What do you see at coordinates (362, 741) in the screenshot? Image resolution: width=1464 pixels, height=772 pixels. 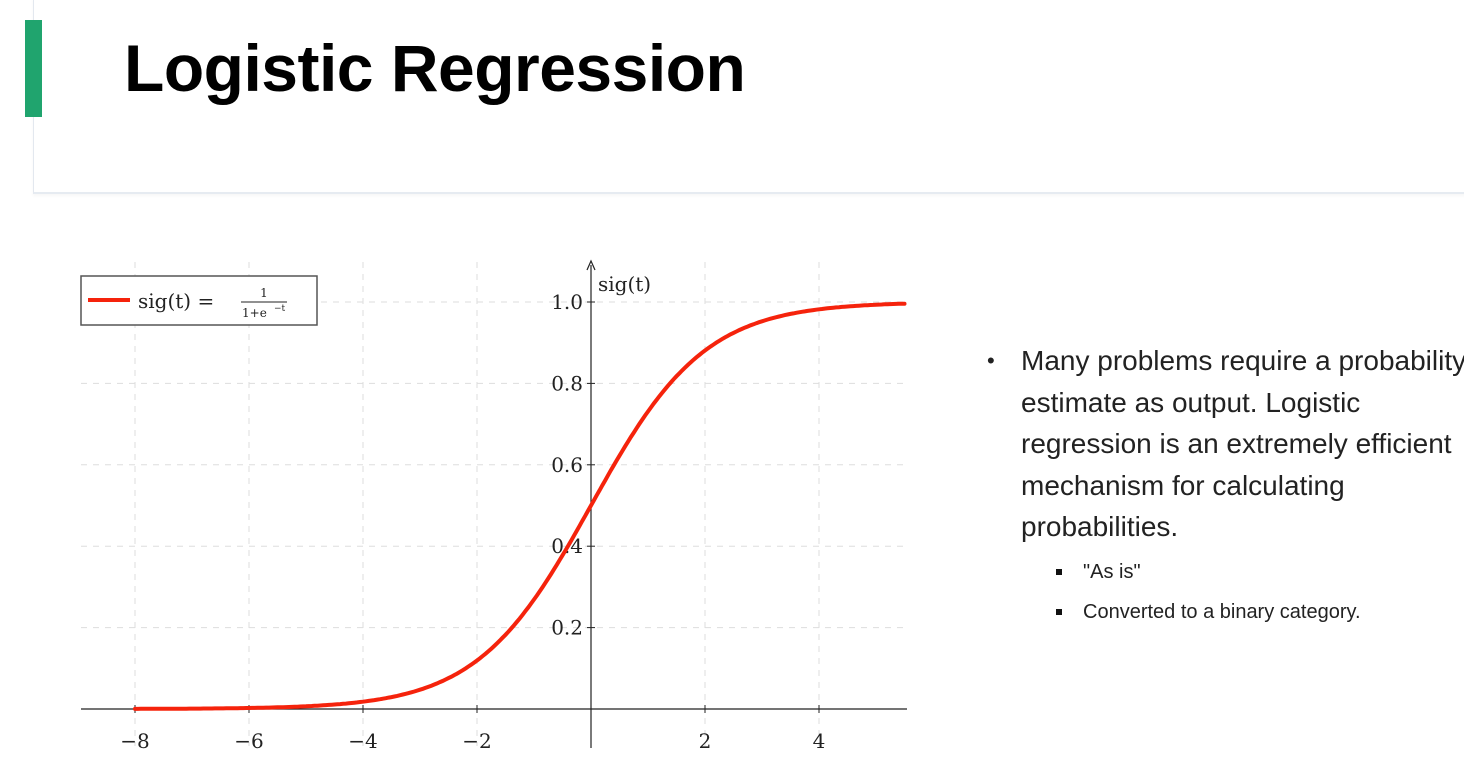 I see `x-tick-label: −4` at bounding box center [362, 741].